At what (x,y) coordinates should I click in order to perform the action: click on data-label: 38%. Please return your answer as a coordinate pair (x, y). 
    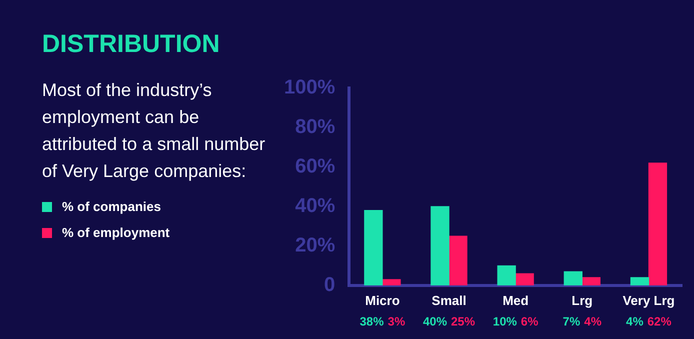
    Looking at the image, I should click on (372, 321).